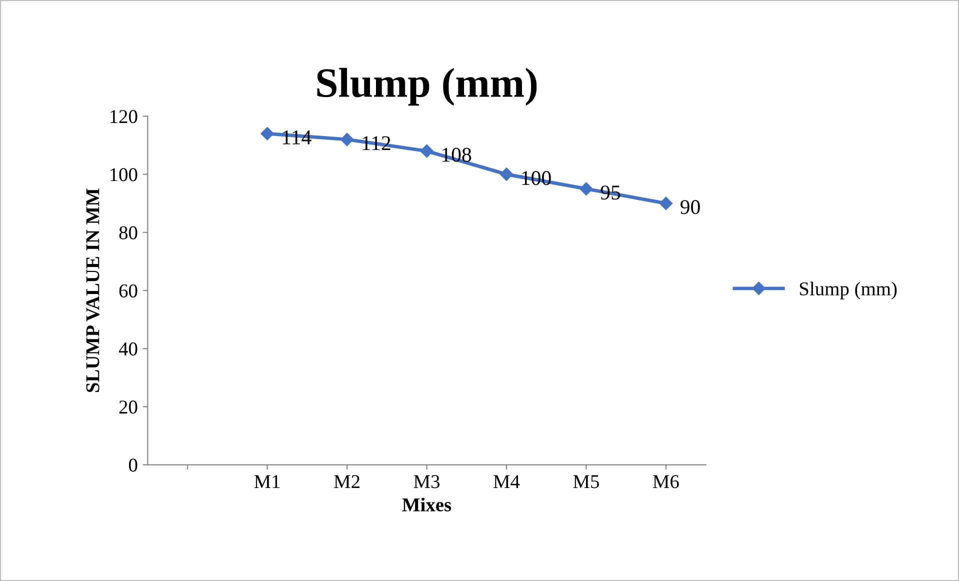 The height and width of the screenshot is (581, 959). Describe the element at coordinates (128, 407) in the screenshot. I see `y-tick-label: 20` at that location.